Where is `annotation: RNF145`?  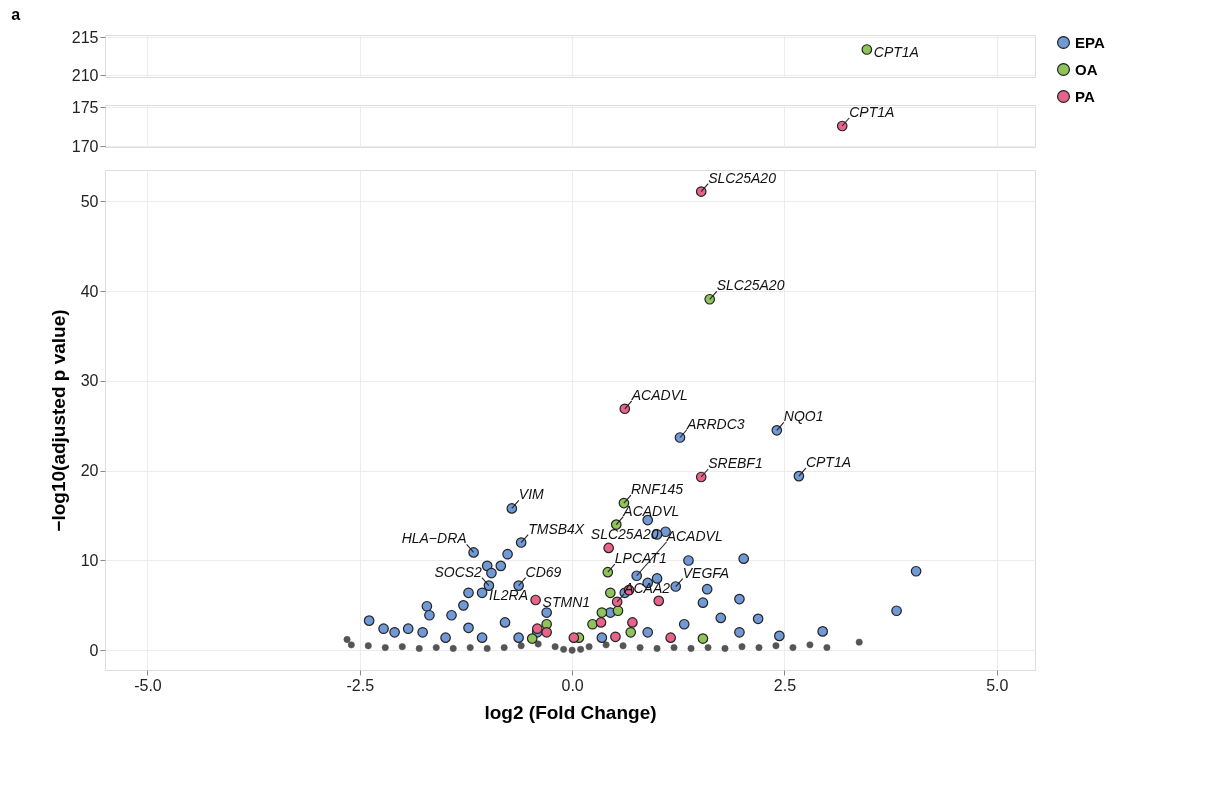
annotation: RNF145 is located at coordinates (657, 489).